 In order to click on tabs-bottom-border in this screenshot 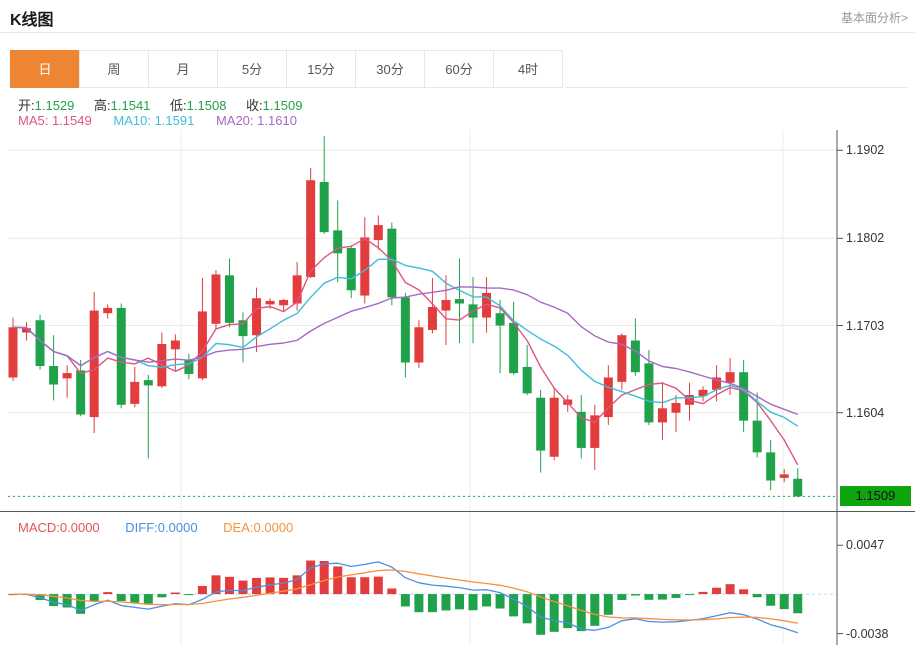, I will do `click(736, 87)`.